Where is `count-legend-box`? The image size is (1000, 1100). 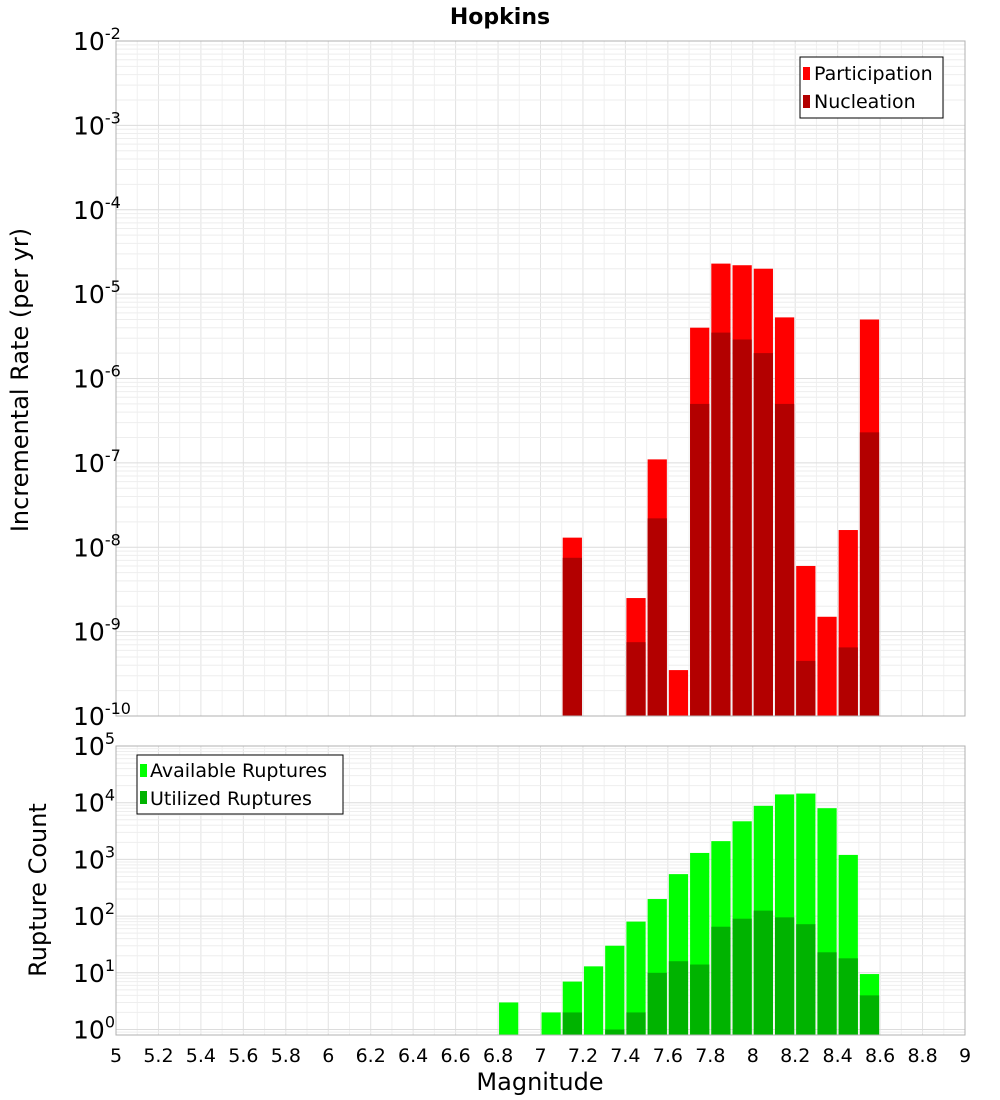
count-legend-box is located at coordinates (240, 784).